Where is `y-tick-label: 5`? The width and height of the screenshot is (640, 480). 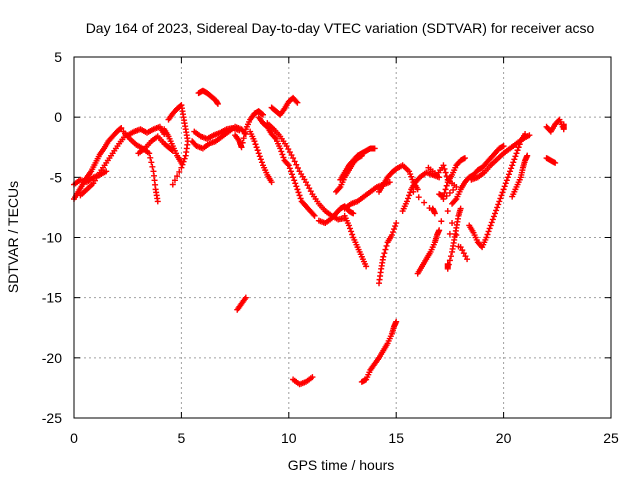
y-tick-label: 5 is located at coordinates (58, 57).